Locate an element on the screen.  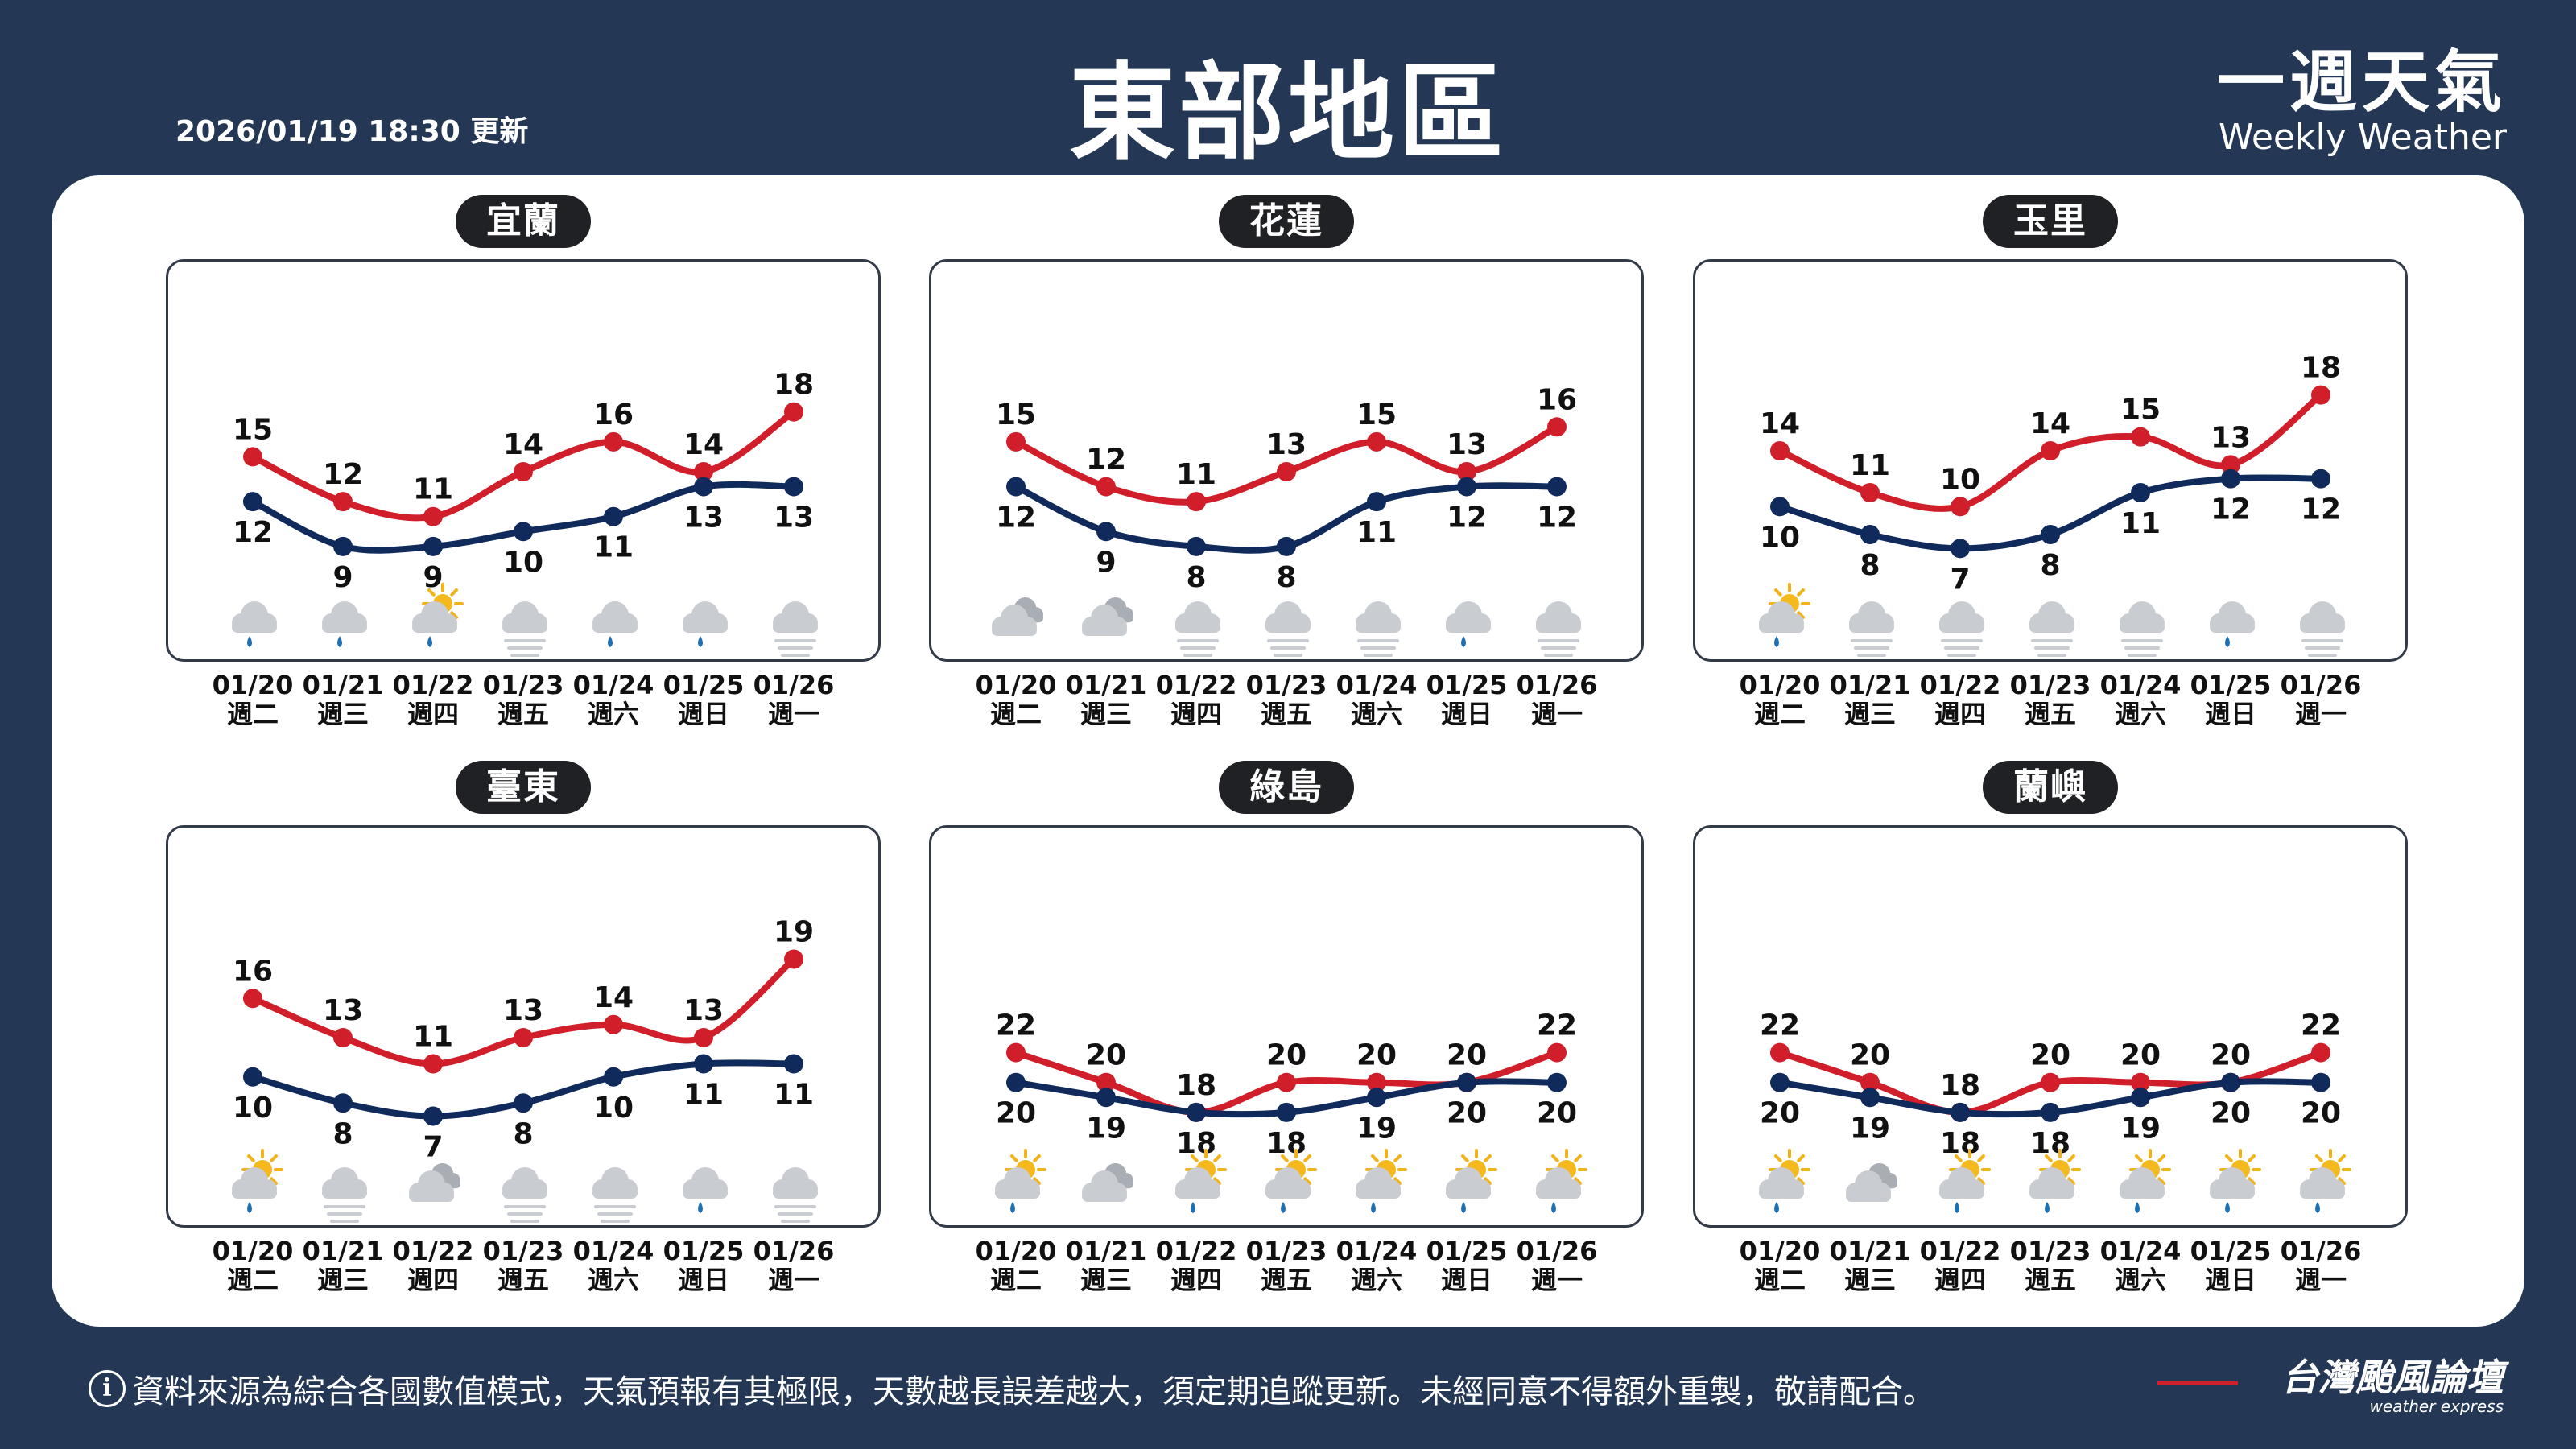
weekday-label: 週六 is located at coordinates (2140, 714).